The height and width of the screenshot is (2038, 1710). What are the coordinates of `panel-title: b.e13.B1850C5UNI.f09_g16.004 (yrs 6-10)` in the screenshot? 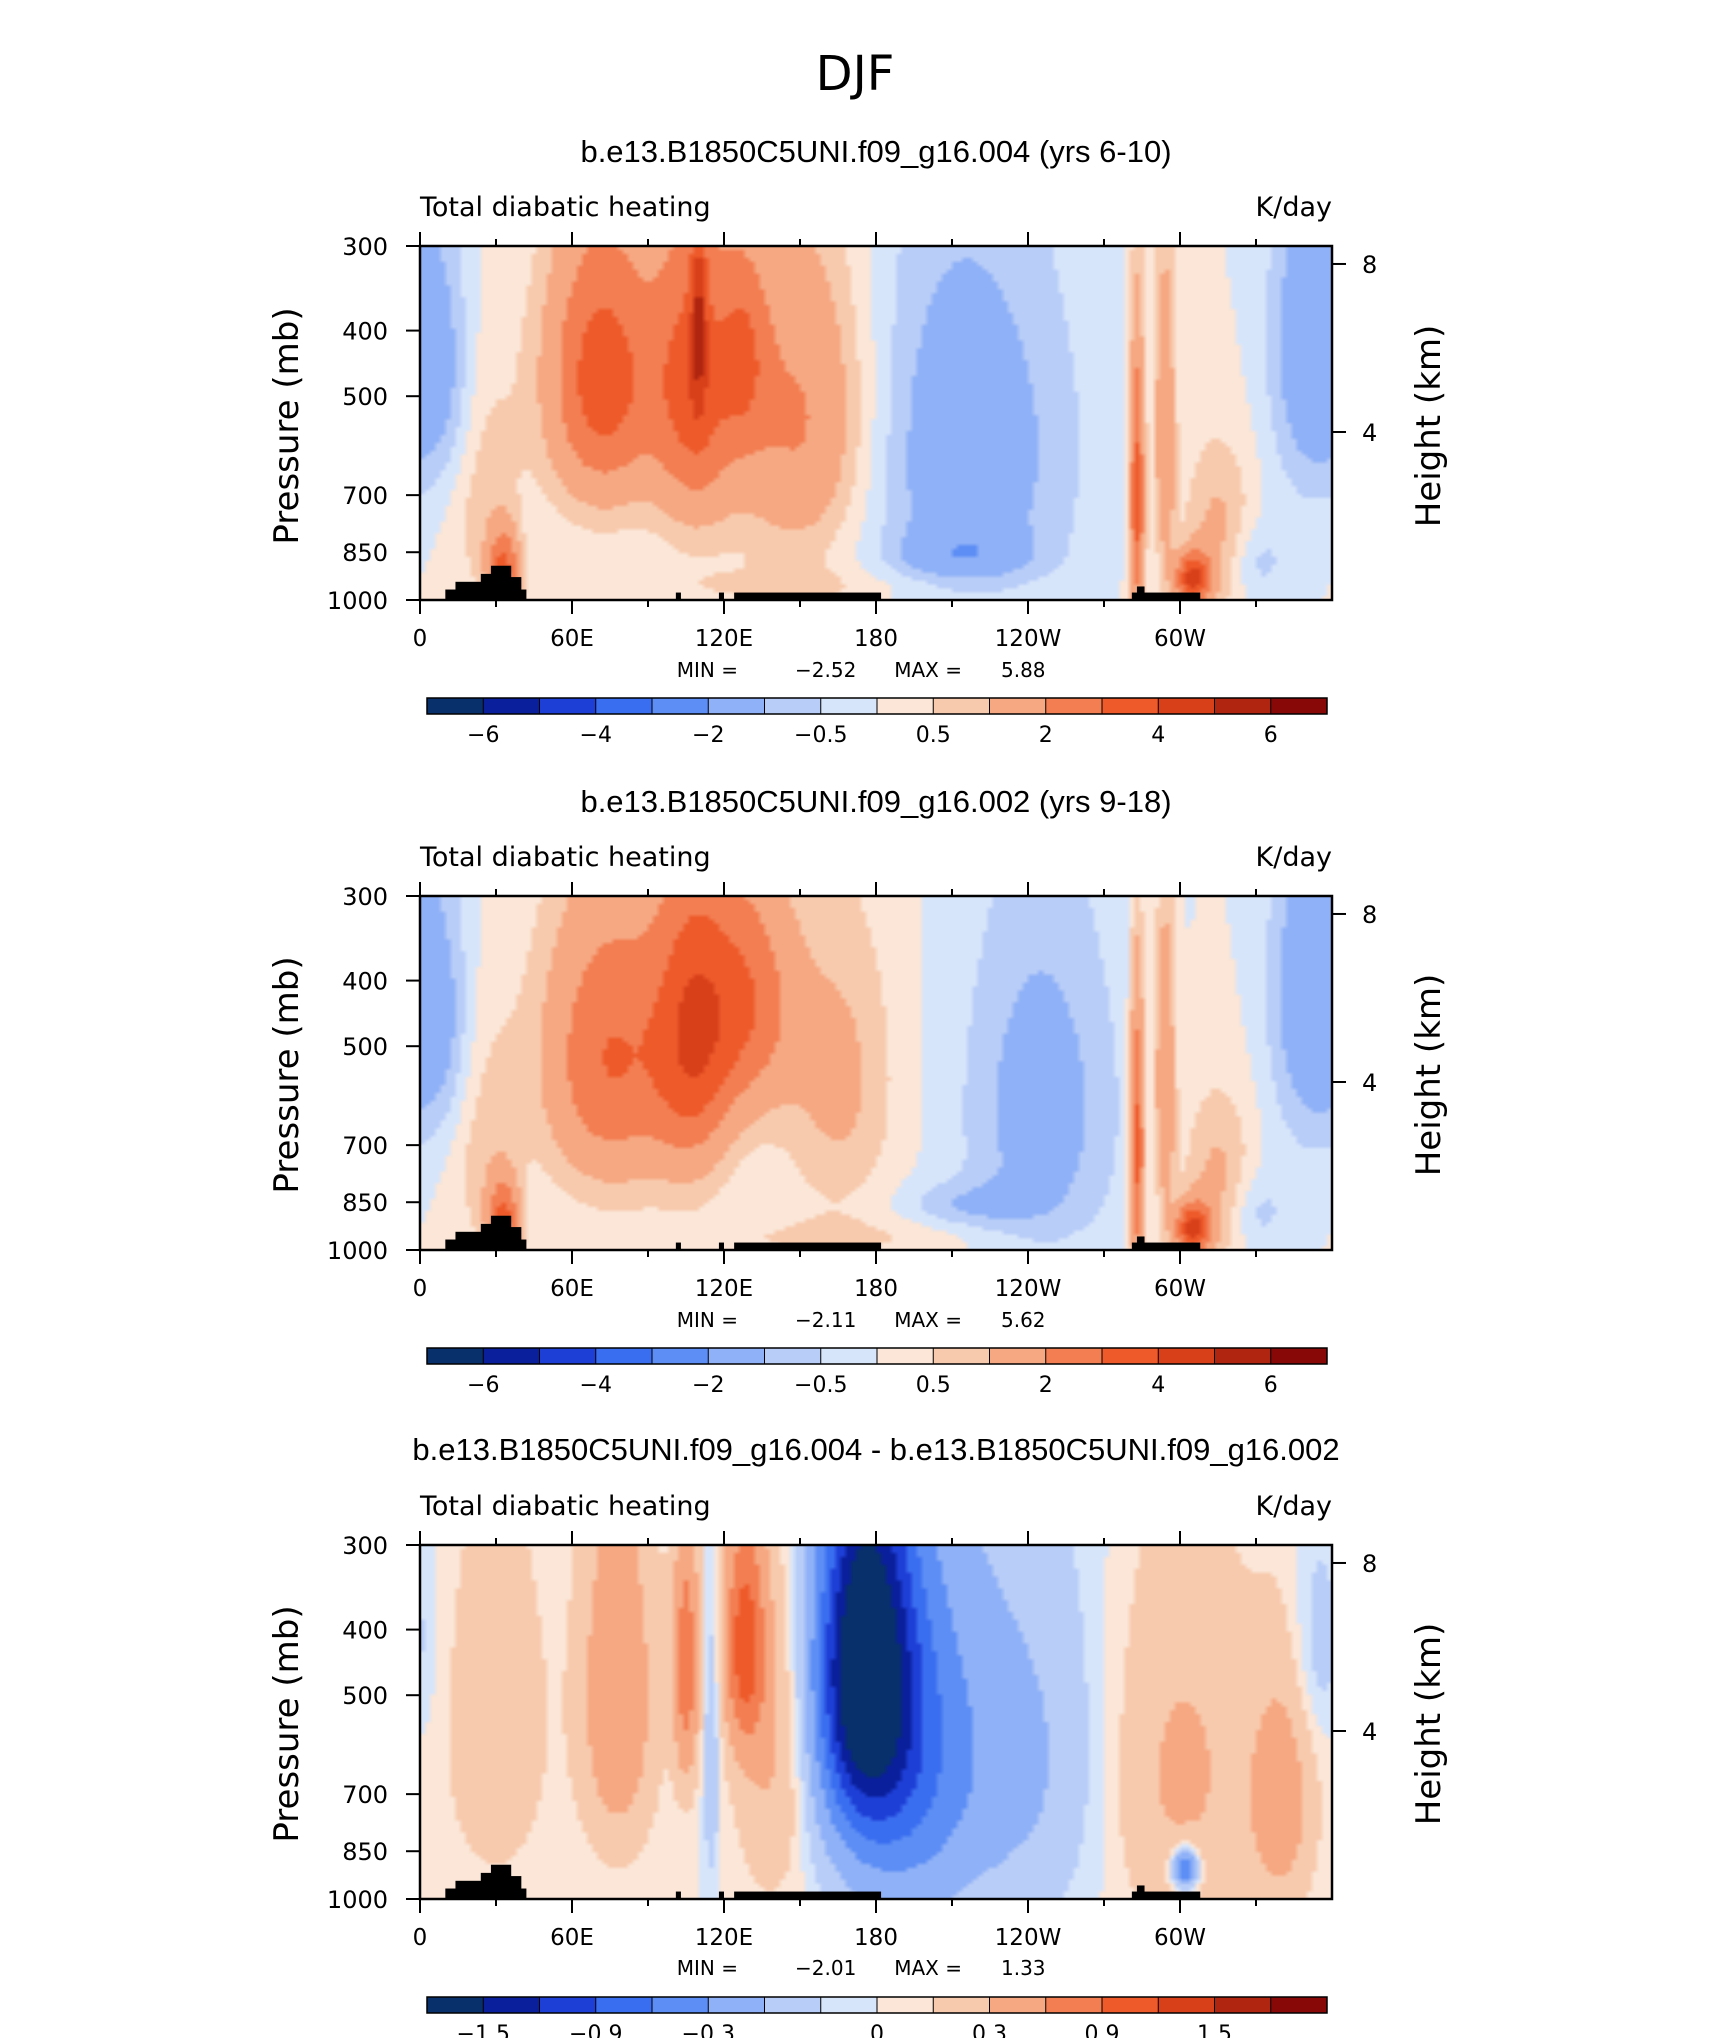 It's located at (875, 151).